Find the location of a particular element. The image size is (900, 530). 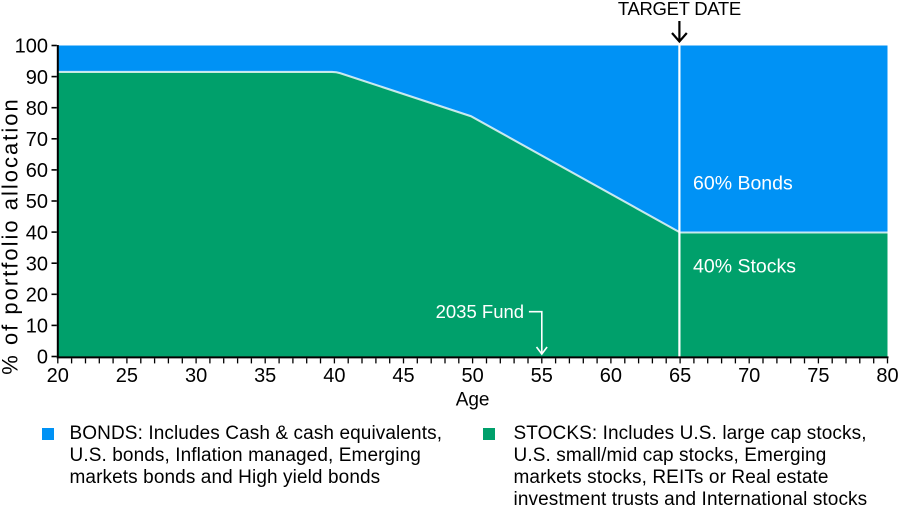

svg-text: 55 is located at coordinates (542, 376).